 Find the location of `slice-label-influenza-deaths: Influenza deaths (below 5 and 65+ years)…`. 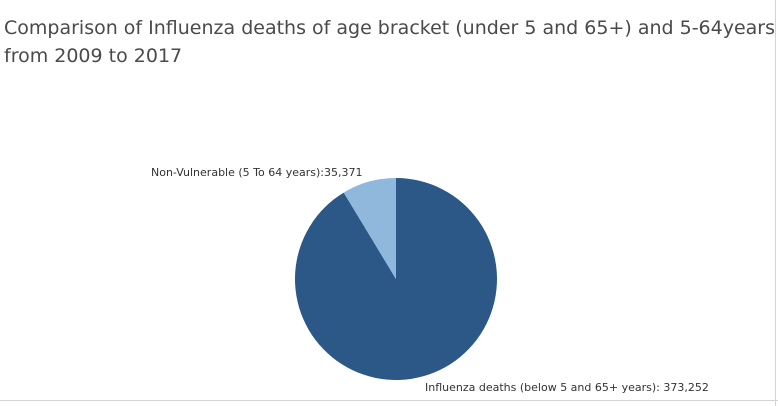

slice-label-influenza-deaths: Influenza deaths (below 5 and 65+ years)… is located at coordinates (567, 387).